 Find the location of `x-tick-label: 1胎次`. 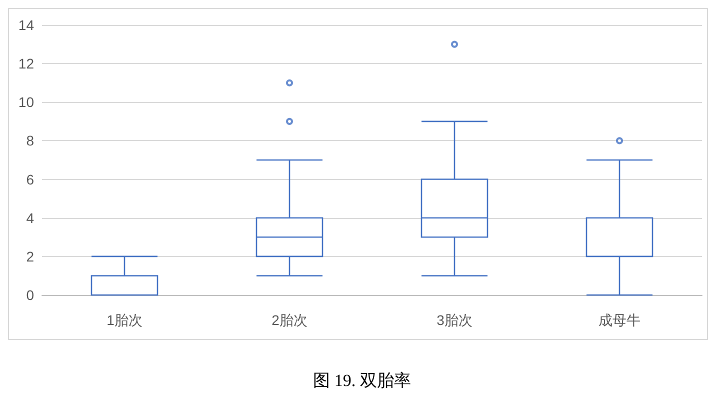

x-tick-label: 1胎次 is located at coordinates (124, 320).